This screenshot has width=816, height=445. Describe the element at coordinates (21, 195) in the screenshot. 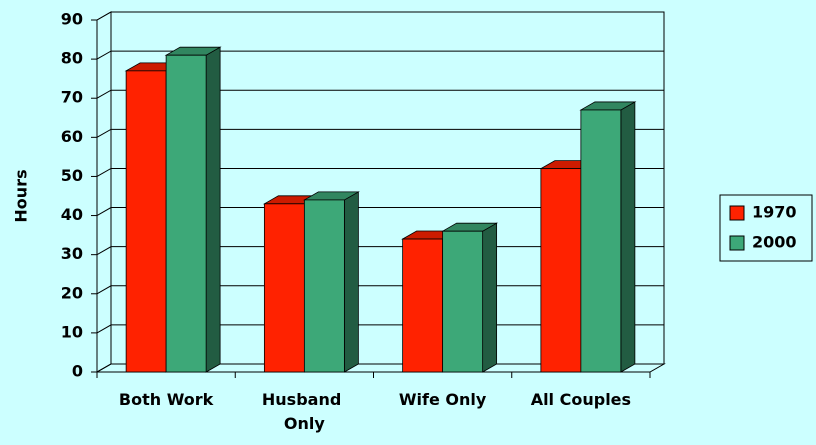

I see `y-axis-label: Hours` at that location.